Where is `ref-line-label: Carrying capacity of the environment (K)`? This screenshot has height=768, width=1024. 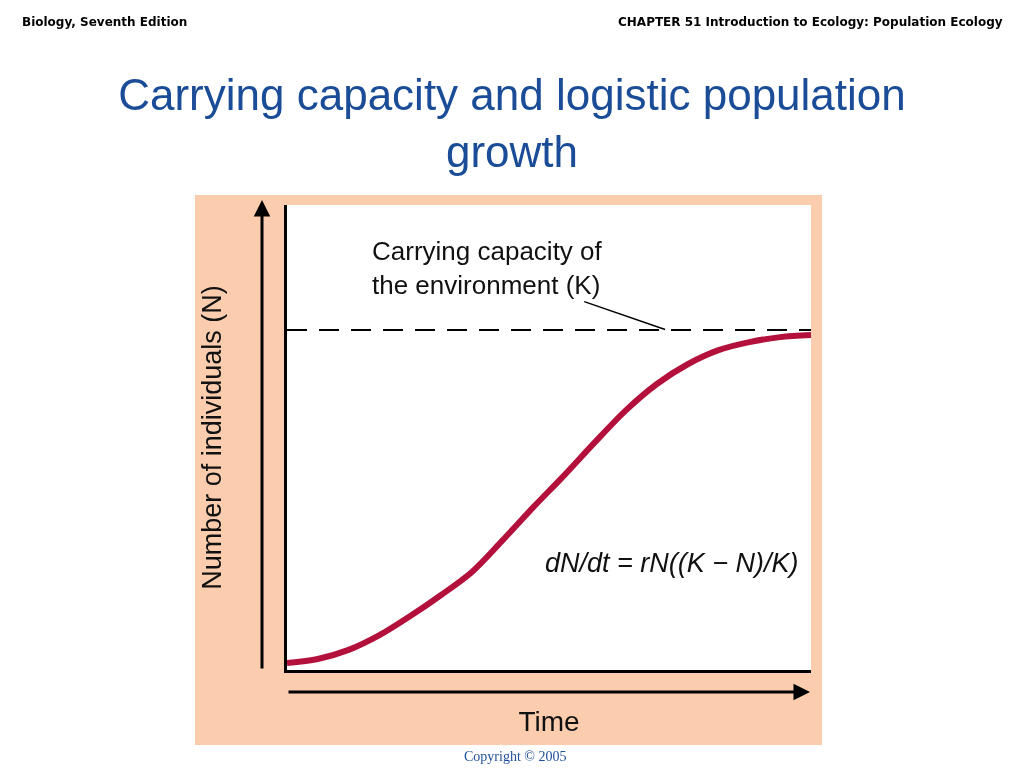 ref-line-label: Carrying capacity of the environment (K) is located at coordinates (487, 268).